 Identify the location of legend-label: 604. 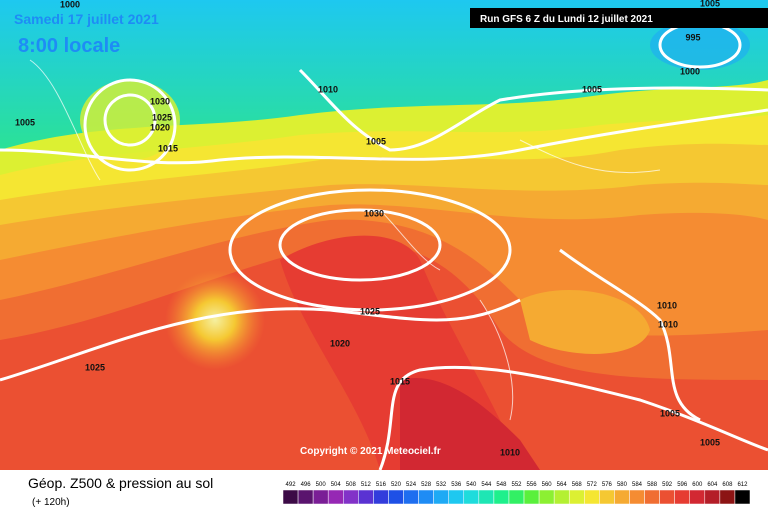
(712, 485).